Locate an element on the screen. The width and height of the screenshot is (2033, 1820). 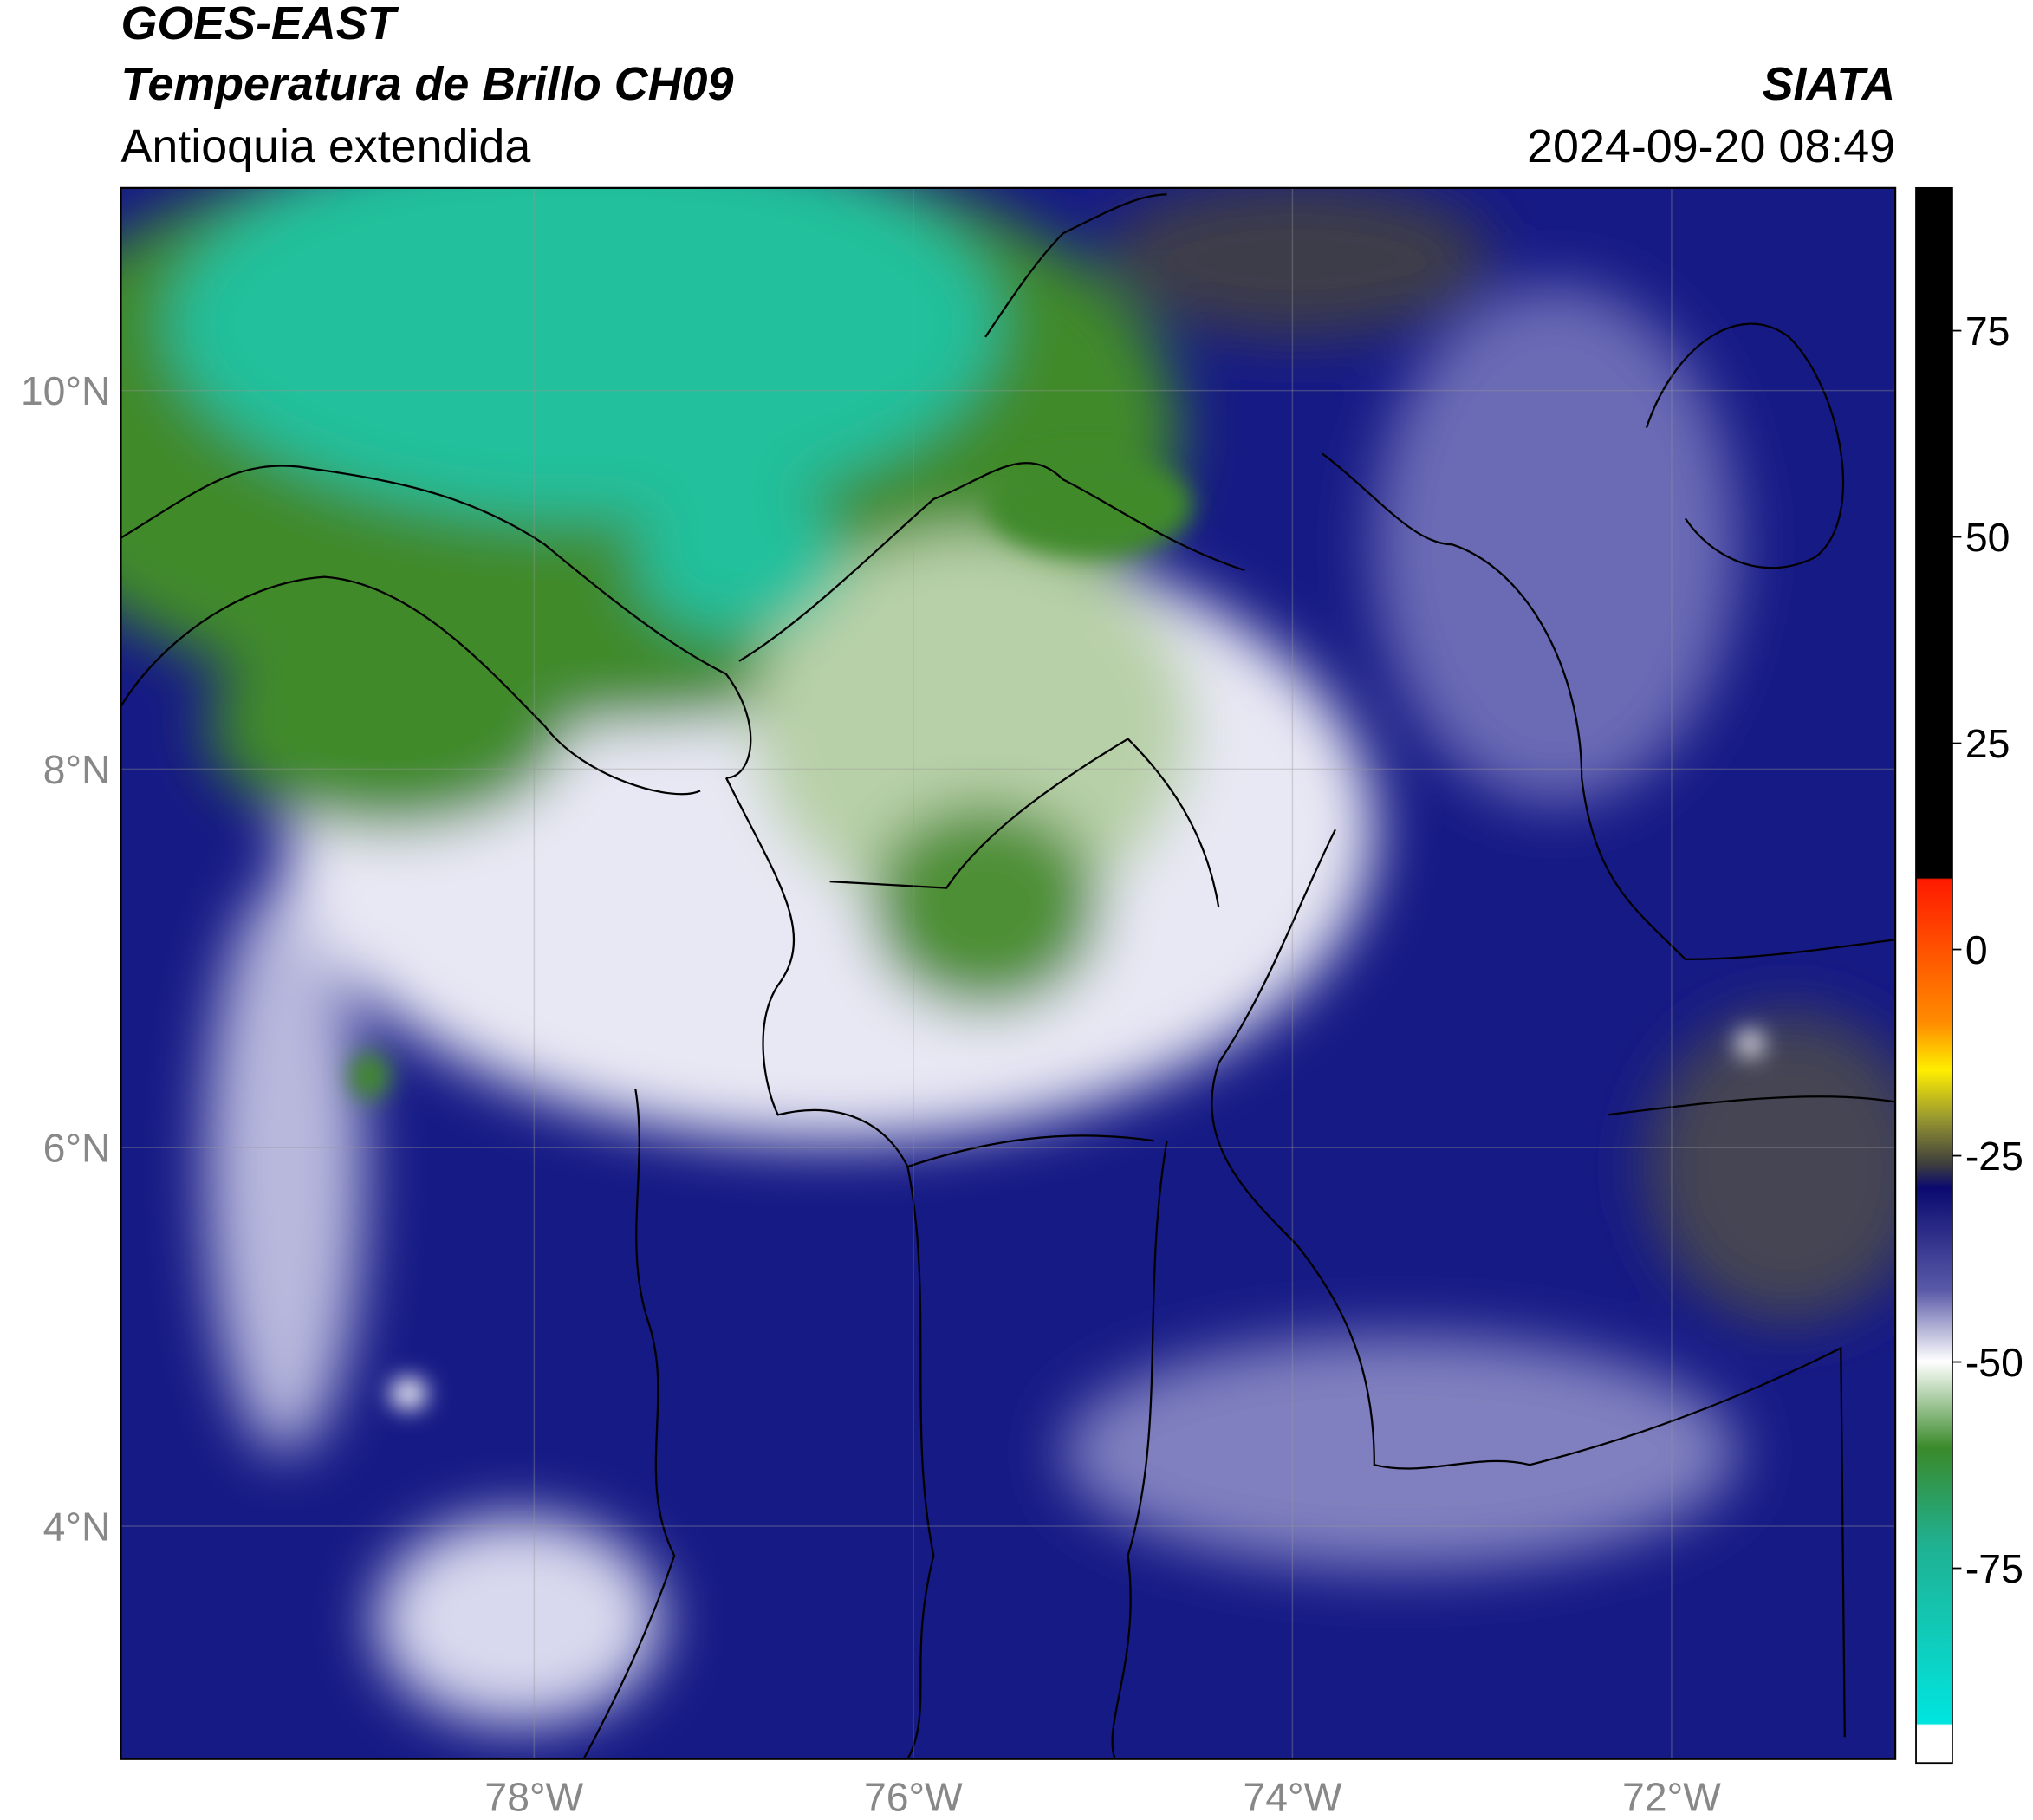
title: GOES-EAST is located at coordinates (259, 24).